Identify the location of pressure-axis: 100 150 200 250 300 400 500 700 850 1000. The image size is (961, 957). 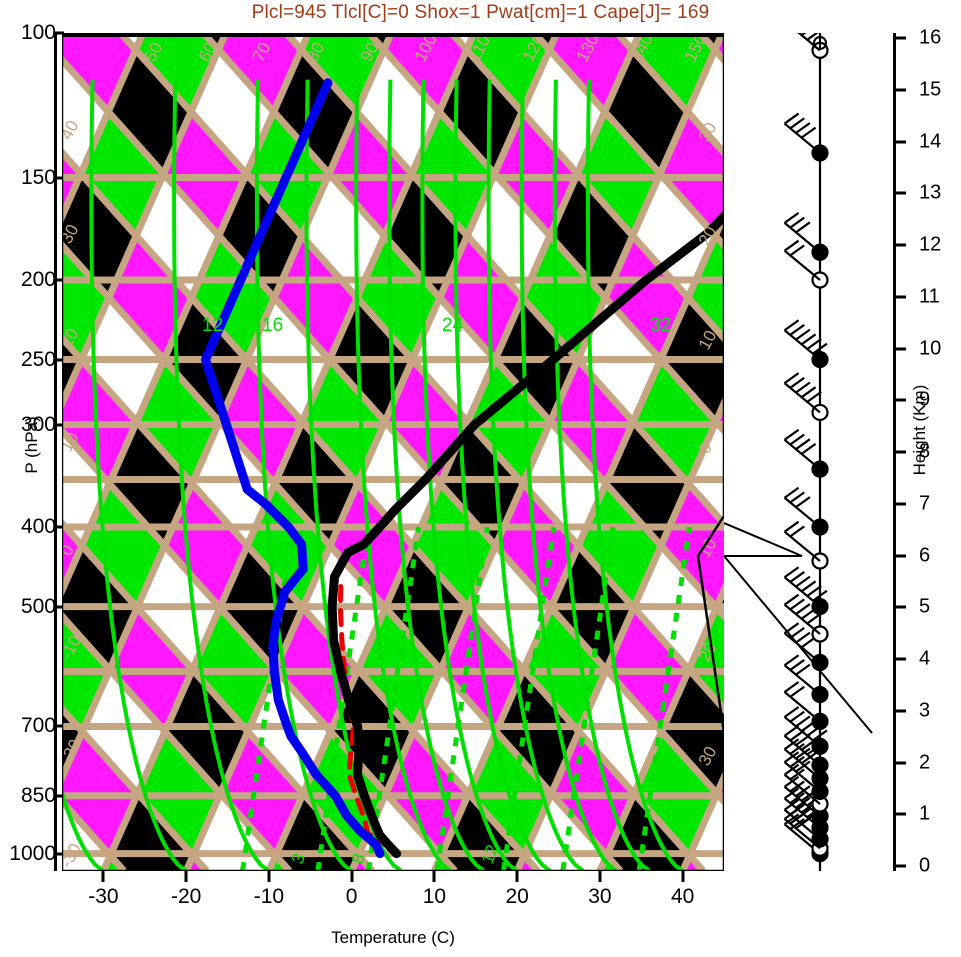
(32, 446).